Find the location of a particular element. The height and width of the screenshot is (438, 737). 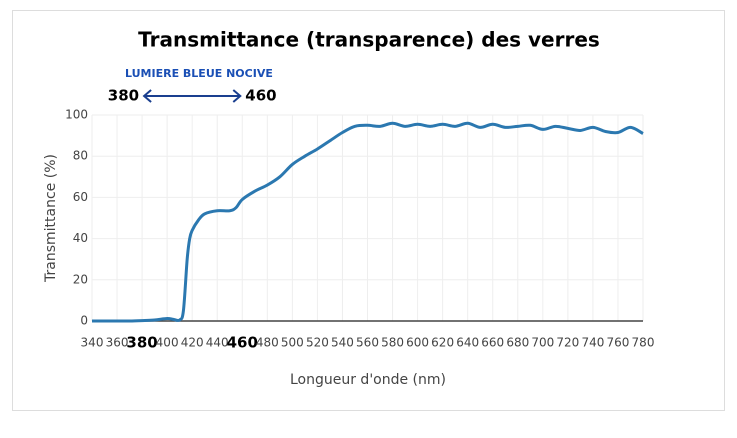

y-axis-label: Transmittance (%) is located at coordinates (51, 218).